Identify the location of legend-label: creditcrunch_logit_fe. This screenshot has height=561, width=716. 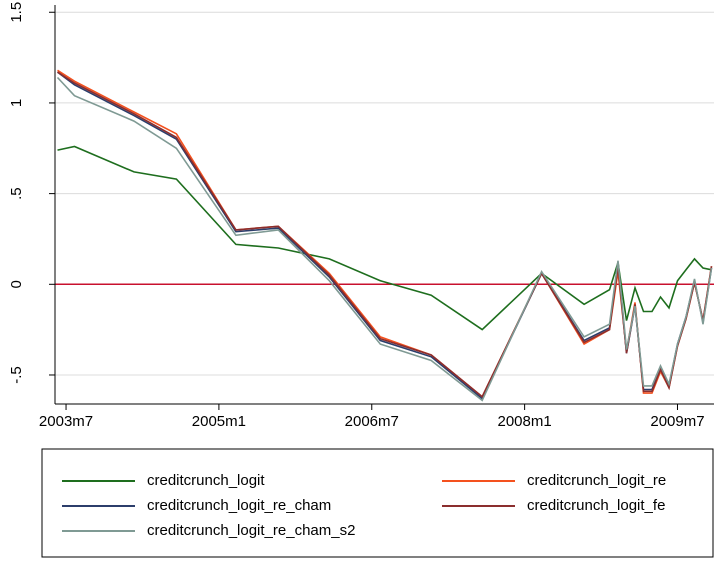
(596, 505).